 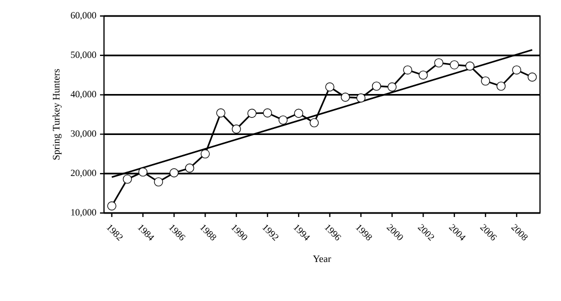 I want to click on y-tick-label: 50,000, so click(x=83, y=56).